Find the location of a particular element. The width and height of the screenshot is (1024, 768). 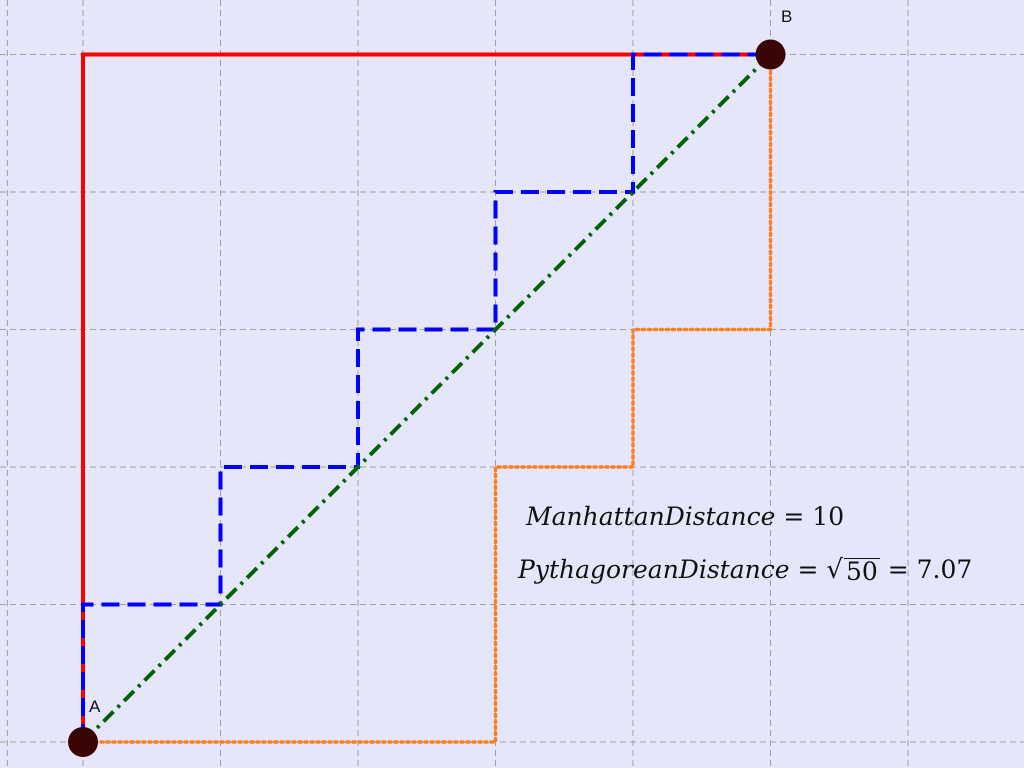

pythagorean-equals-sign-2: = is located at coordinates (898, 569).